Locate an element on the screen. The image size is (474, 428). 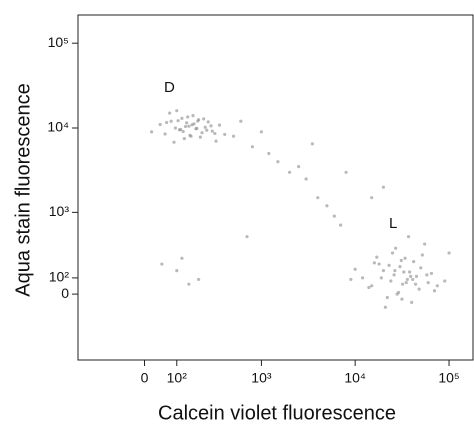
y-tick-label: 0 is located at coordinates (65, 293).